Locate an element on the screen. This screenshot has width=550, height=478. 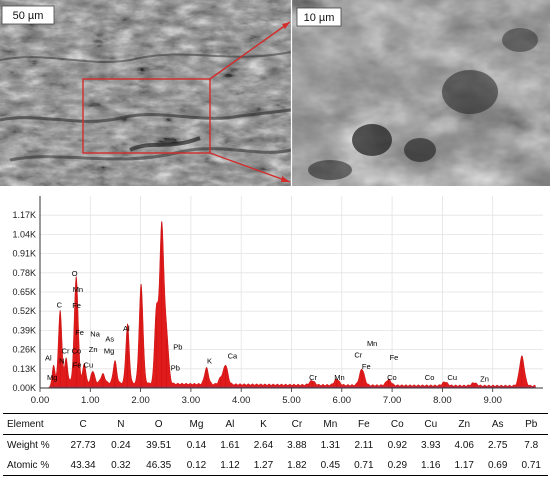
table-cell: 27.73 is located at coordinates (83, 445).